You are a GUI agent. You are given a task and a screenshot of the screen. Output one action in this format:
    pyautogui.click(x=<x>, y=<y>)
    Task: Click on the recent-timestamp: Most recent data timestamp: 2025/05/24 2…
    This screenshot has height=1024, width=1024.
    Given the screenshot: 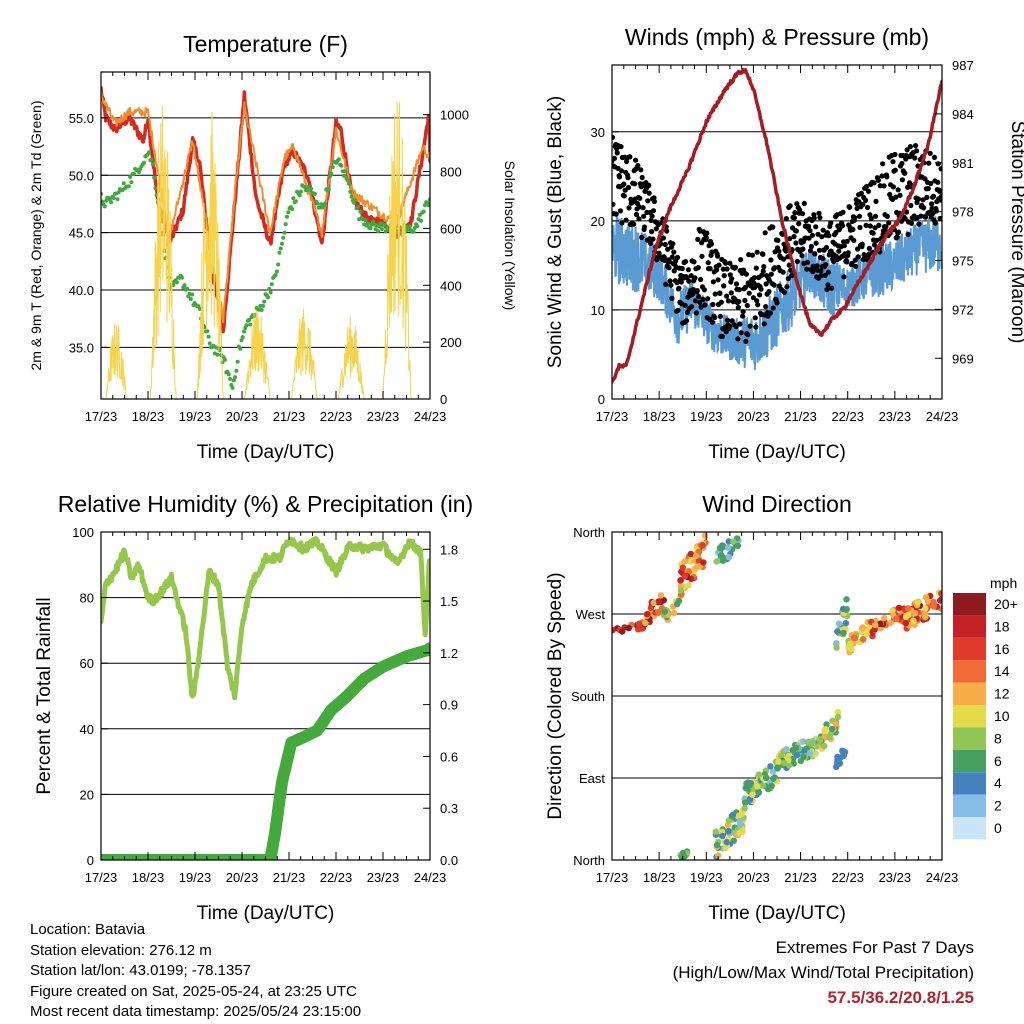 What is the action you would take?
    pyautogui.click(x=196, y=1011)
    